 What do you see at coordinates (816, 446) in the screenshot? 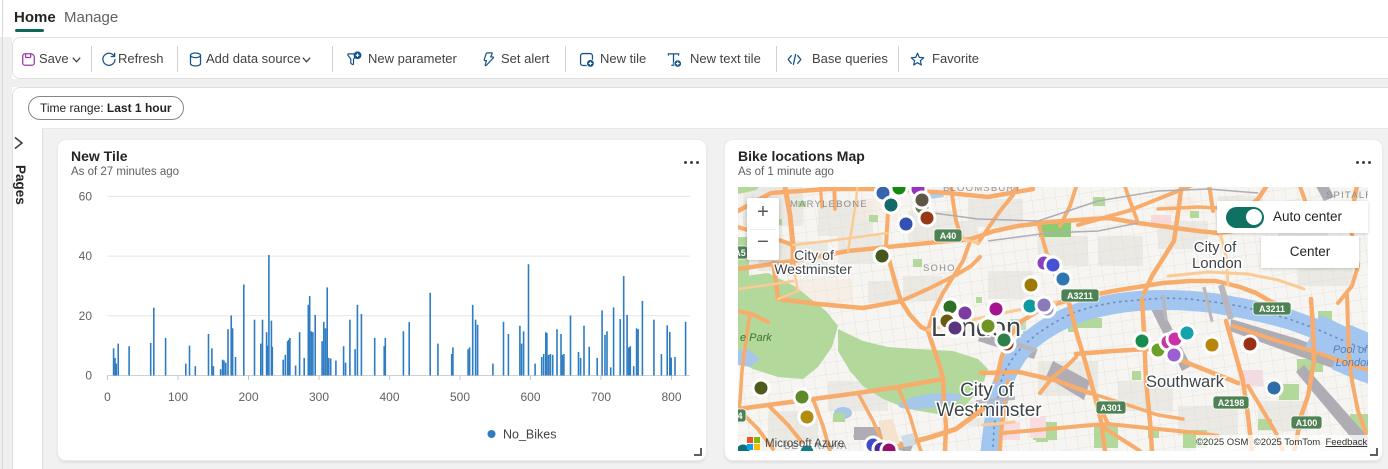
I see `svg-text: BELGRAVIA` at bounding box center [816, 446].